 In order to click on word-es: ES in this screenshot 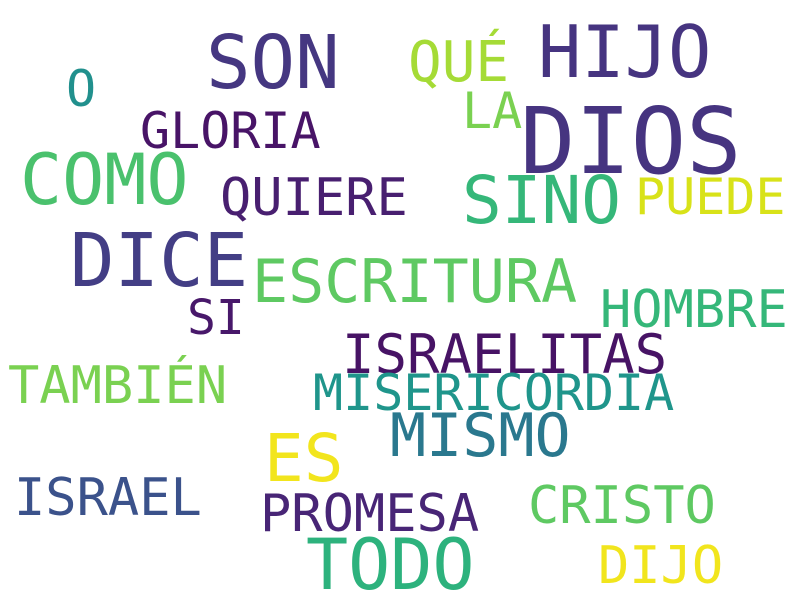, I will do `click(304, 458)`.